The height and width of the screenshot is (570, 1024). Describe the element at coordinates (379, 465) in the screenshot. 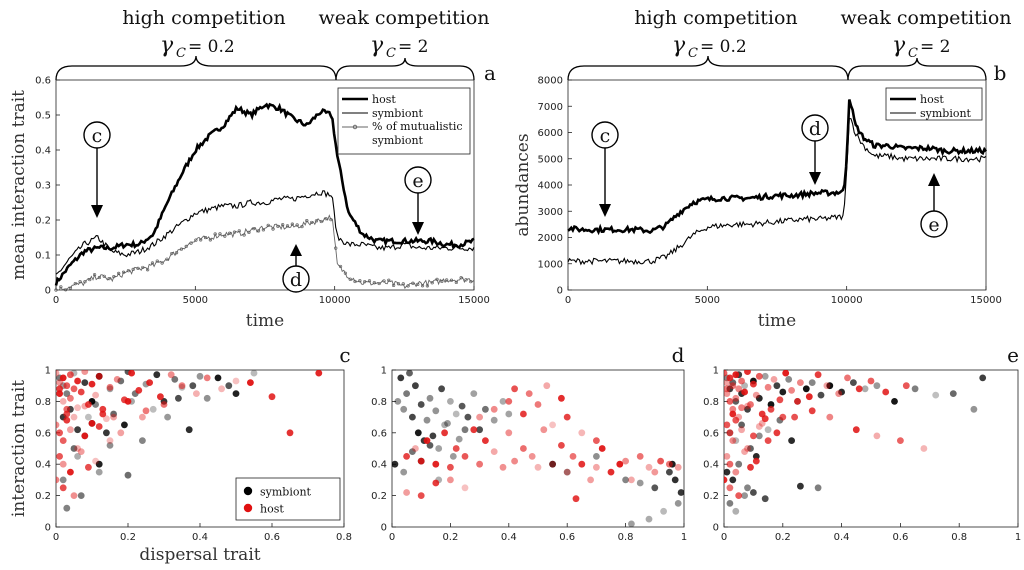

I see `y-tick-label: 0.4` at that location.